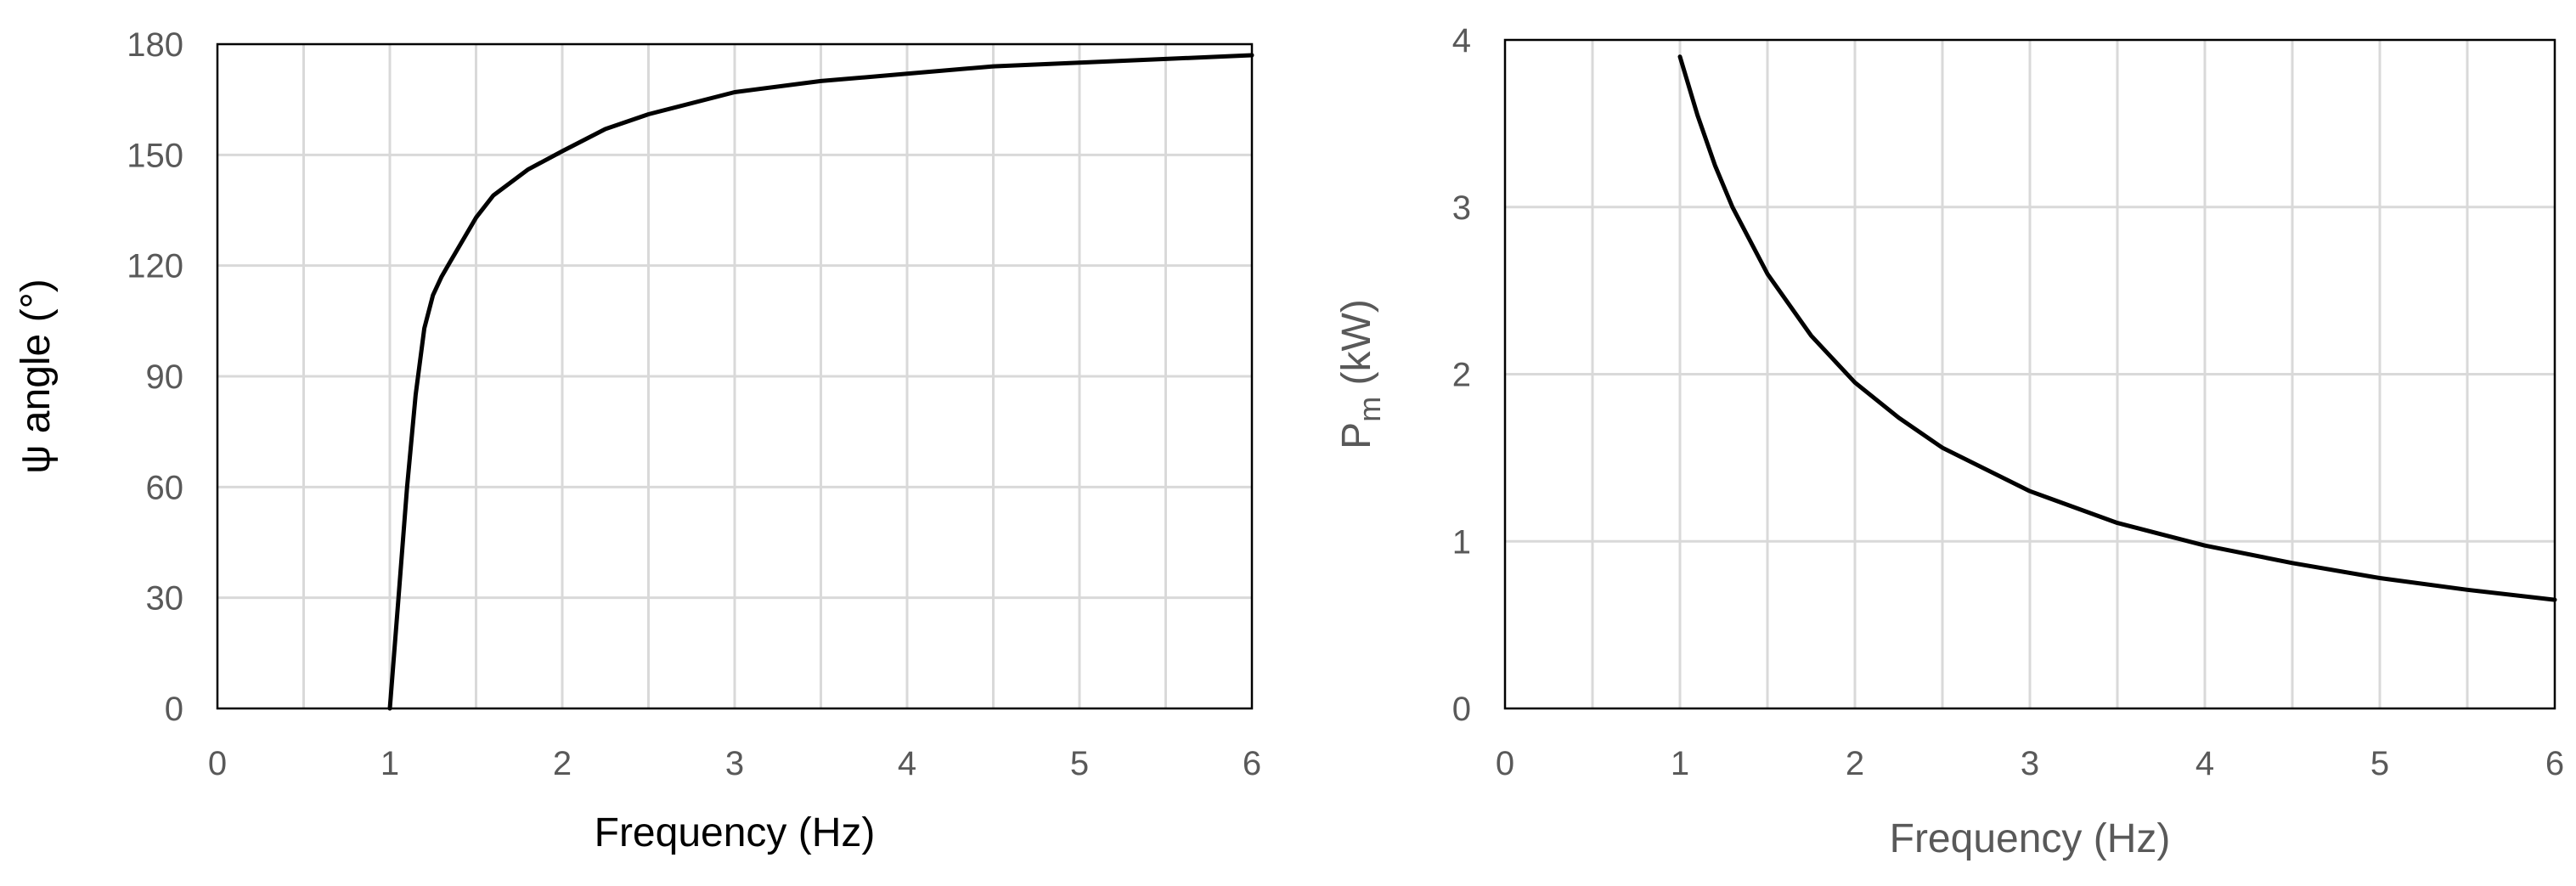 The image size is (2576, 886). What do you see at coordinates (1461, 542) in the screenshot?
I see `y-tick-label: 1` at bounding box center [1461, 542].